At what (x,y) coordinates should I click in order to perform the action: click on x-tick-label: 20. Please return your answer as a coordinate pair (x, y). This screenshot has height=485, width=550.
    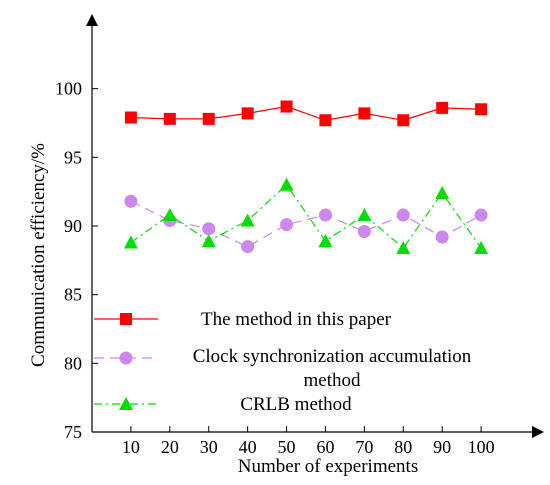
    Looking at the image, I should click on (170, 447).